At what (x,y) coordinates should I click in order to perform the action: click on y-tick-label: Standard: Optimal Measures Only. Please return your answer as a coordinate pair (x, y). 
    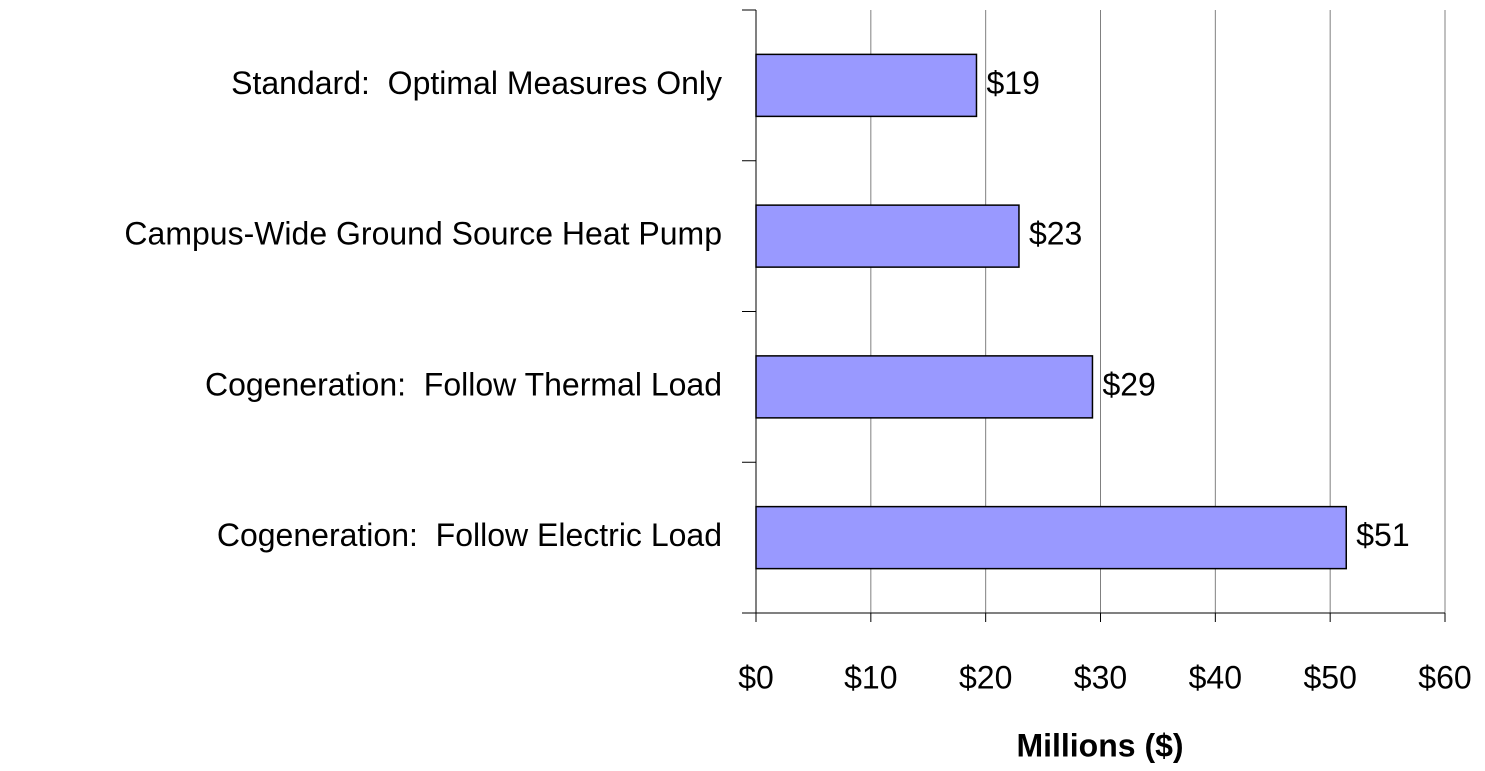
    Looking at the image, I should click on (476, 83).